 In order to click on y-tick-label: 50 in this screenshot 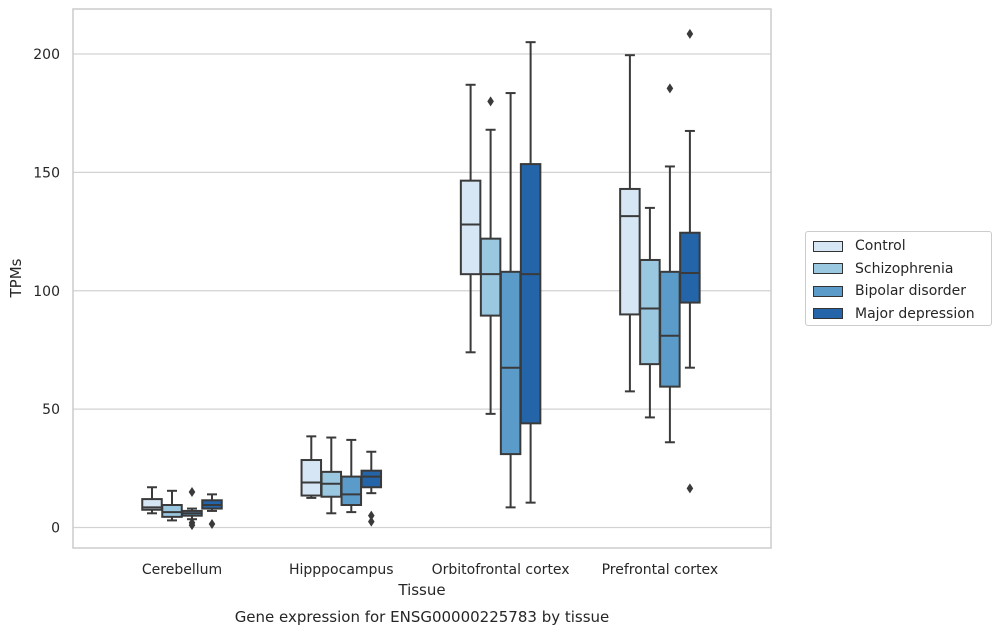, I will do `click(51, 410)`.